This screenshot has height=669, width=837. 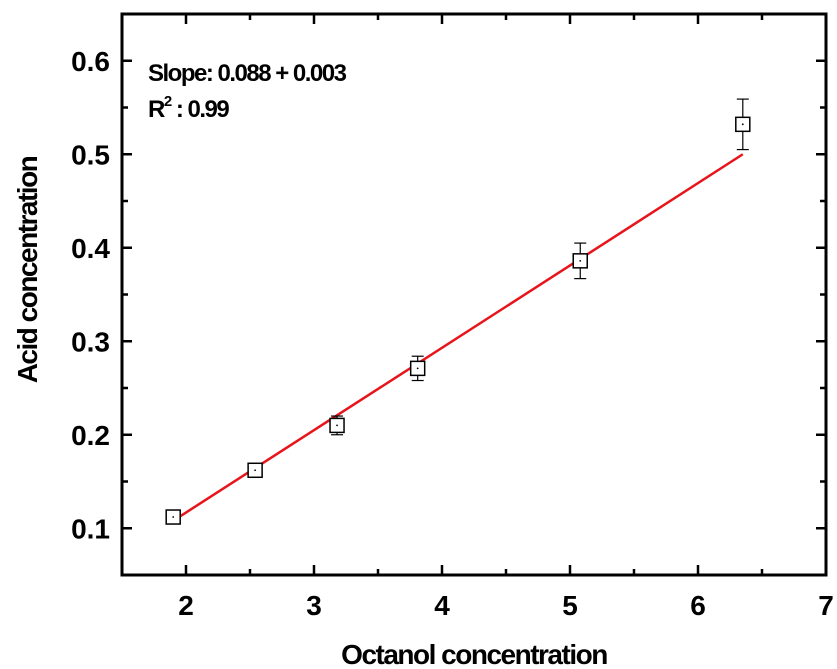 What do you see at coordinates (314, 605) in the screenshot?
I see `x-tick-label: 3` at bounding box center [314, 605].